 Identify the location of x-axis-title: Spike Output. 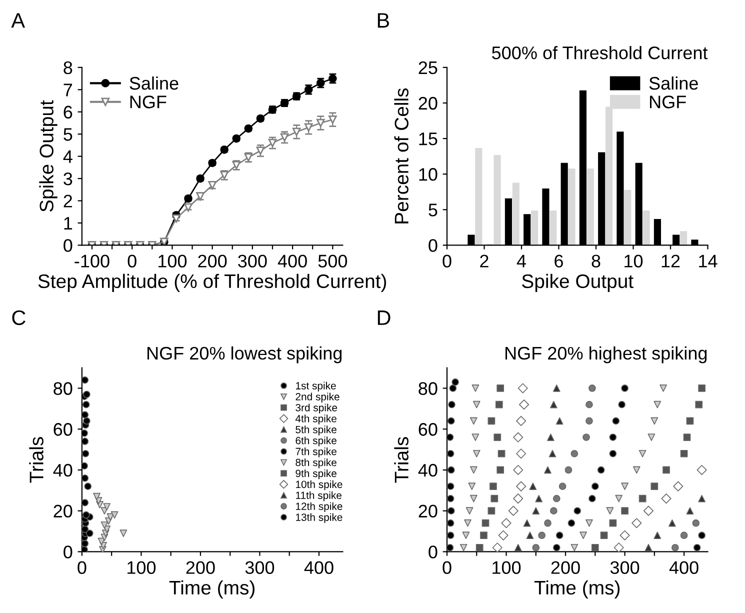
(578, 283).